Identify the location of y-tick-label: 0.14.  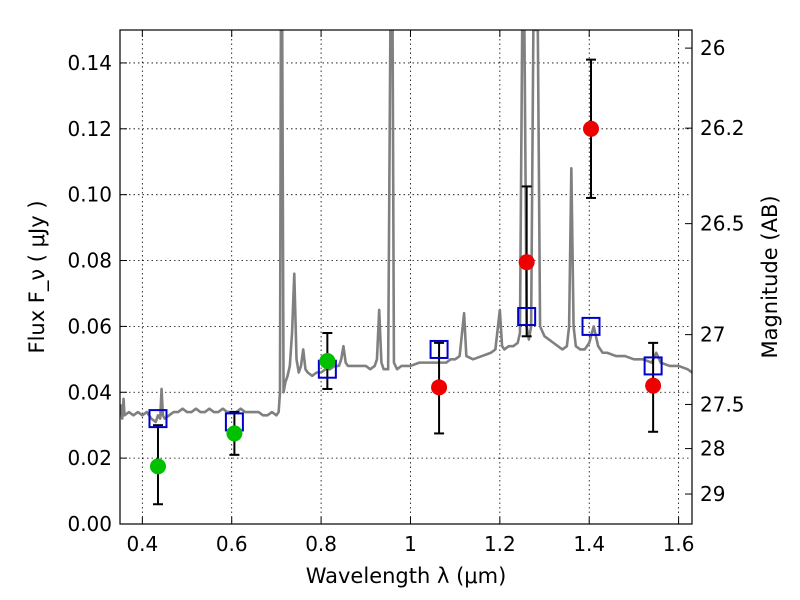
(89, 63).